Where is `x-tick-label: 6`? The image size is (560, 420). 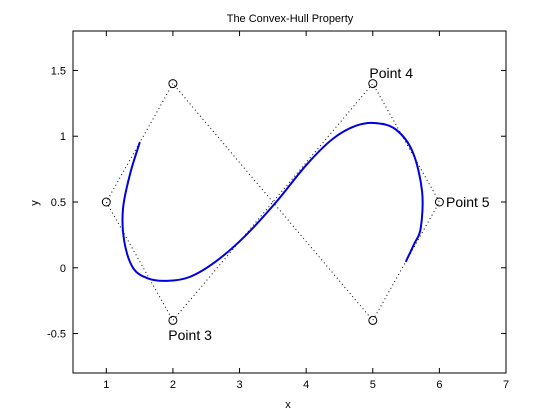
x-tick-label: 6 is located at coordinates (439, 385).